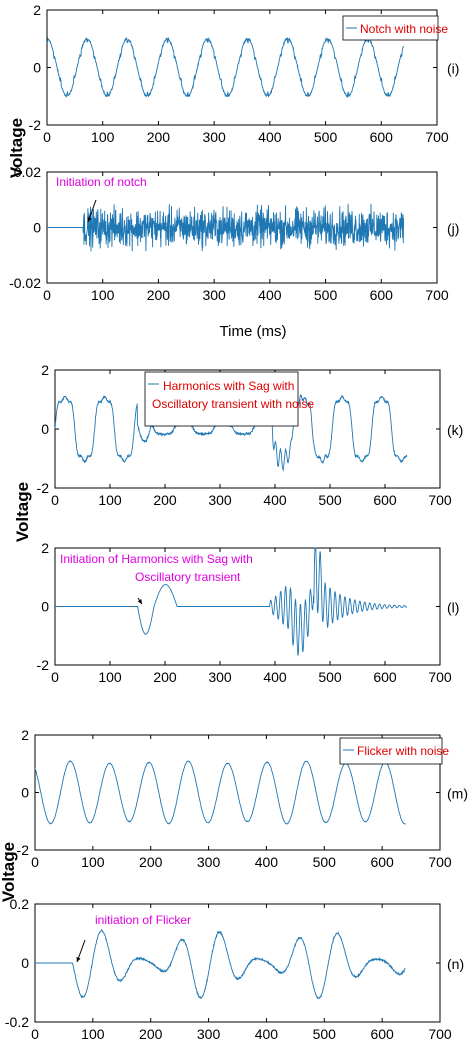  I want to click on ylabel-group3: Voltage, so click(9, 872).